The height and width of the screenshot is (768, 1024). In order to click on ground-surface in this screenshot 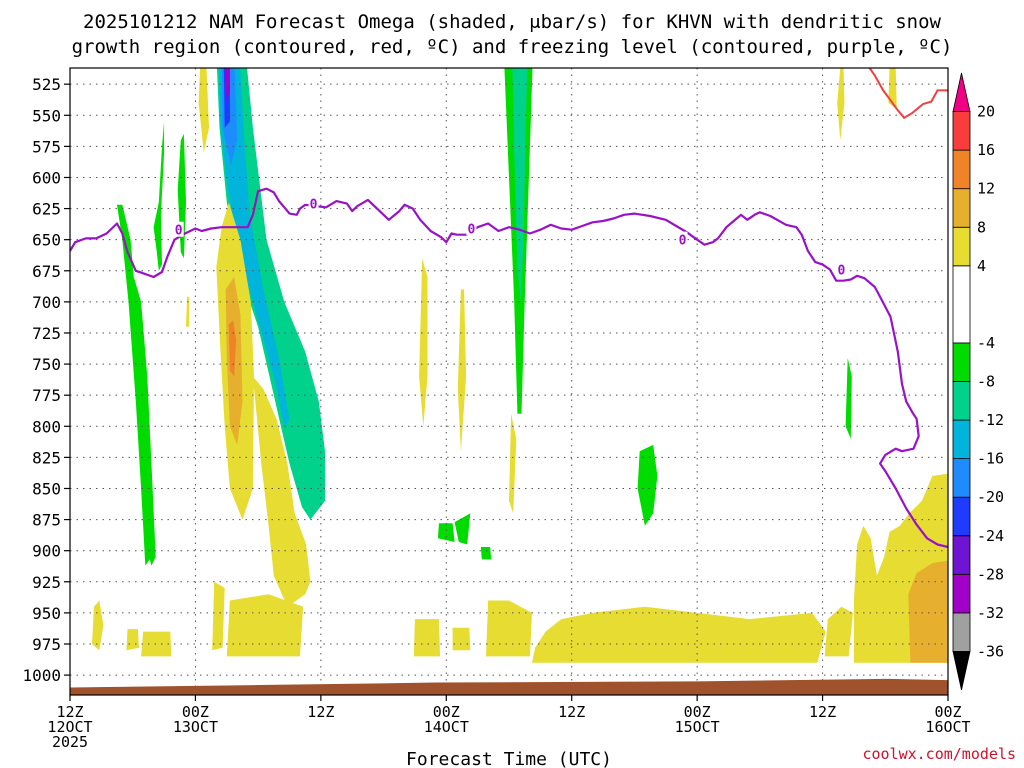, I will do `click(509, 686)`.